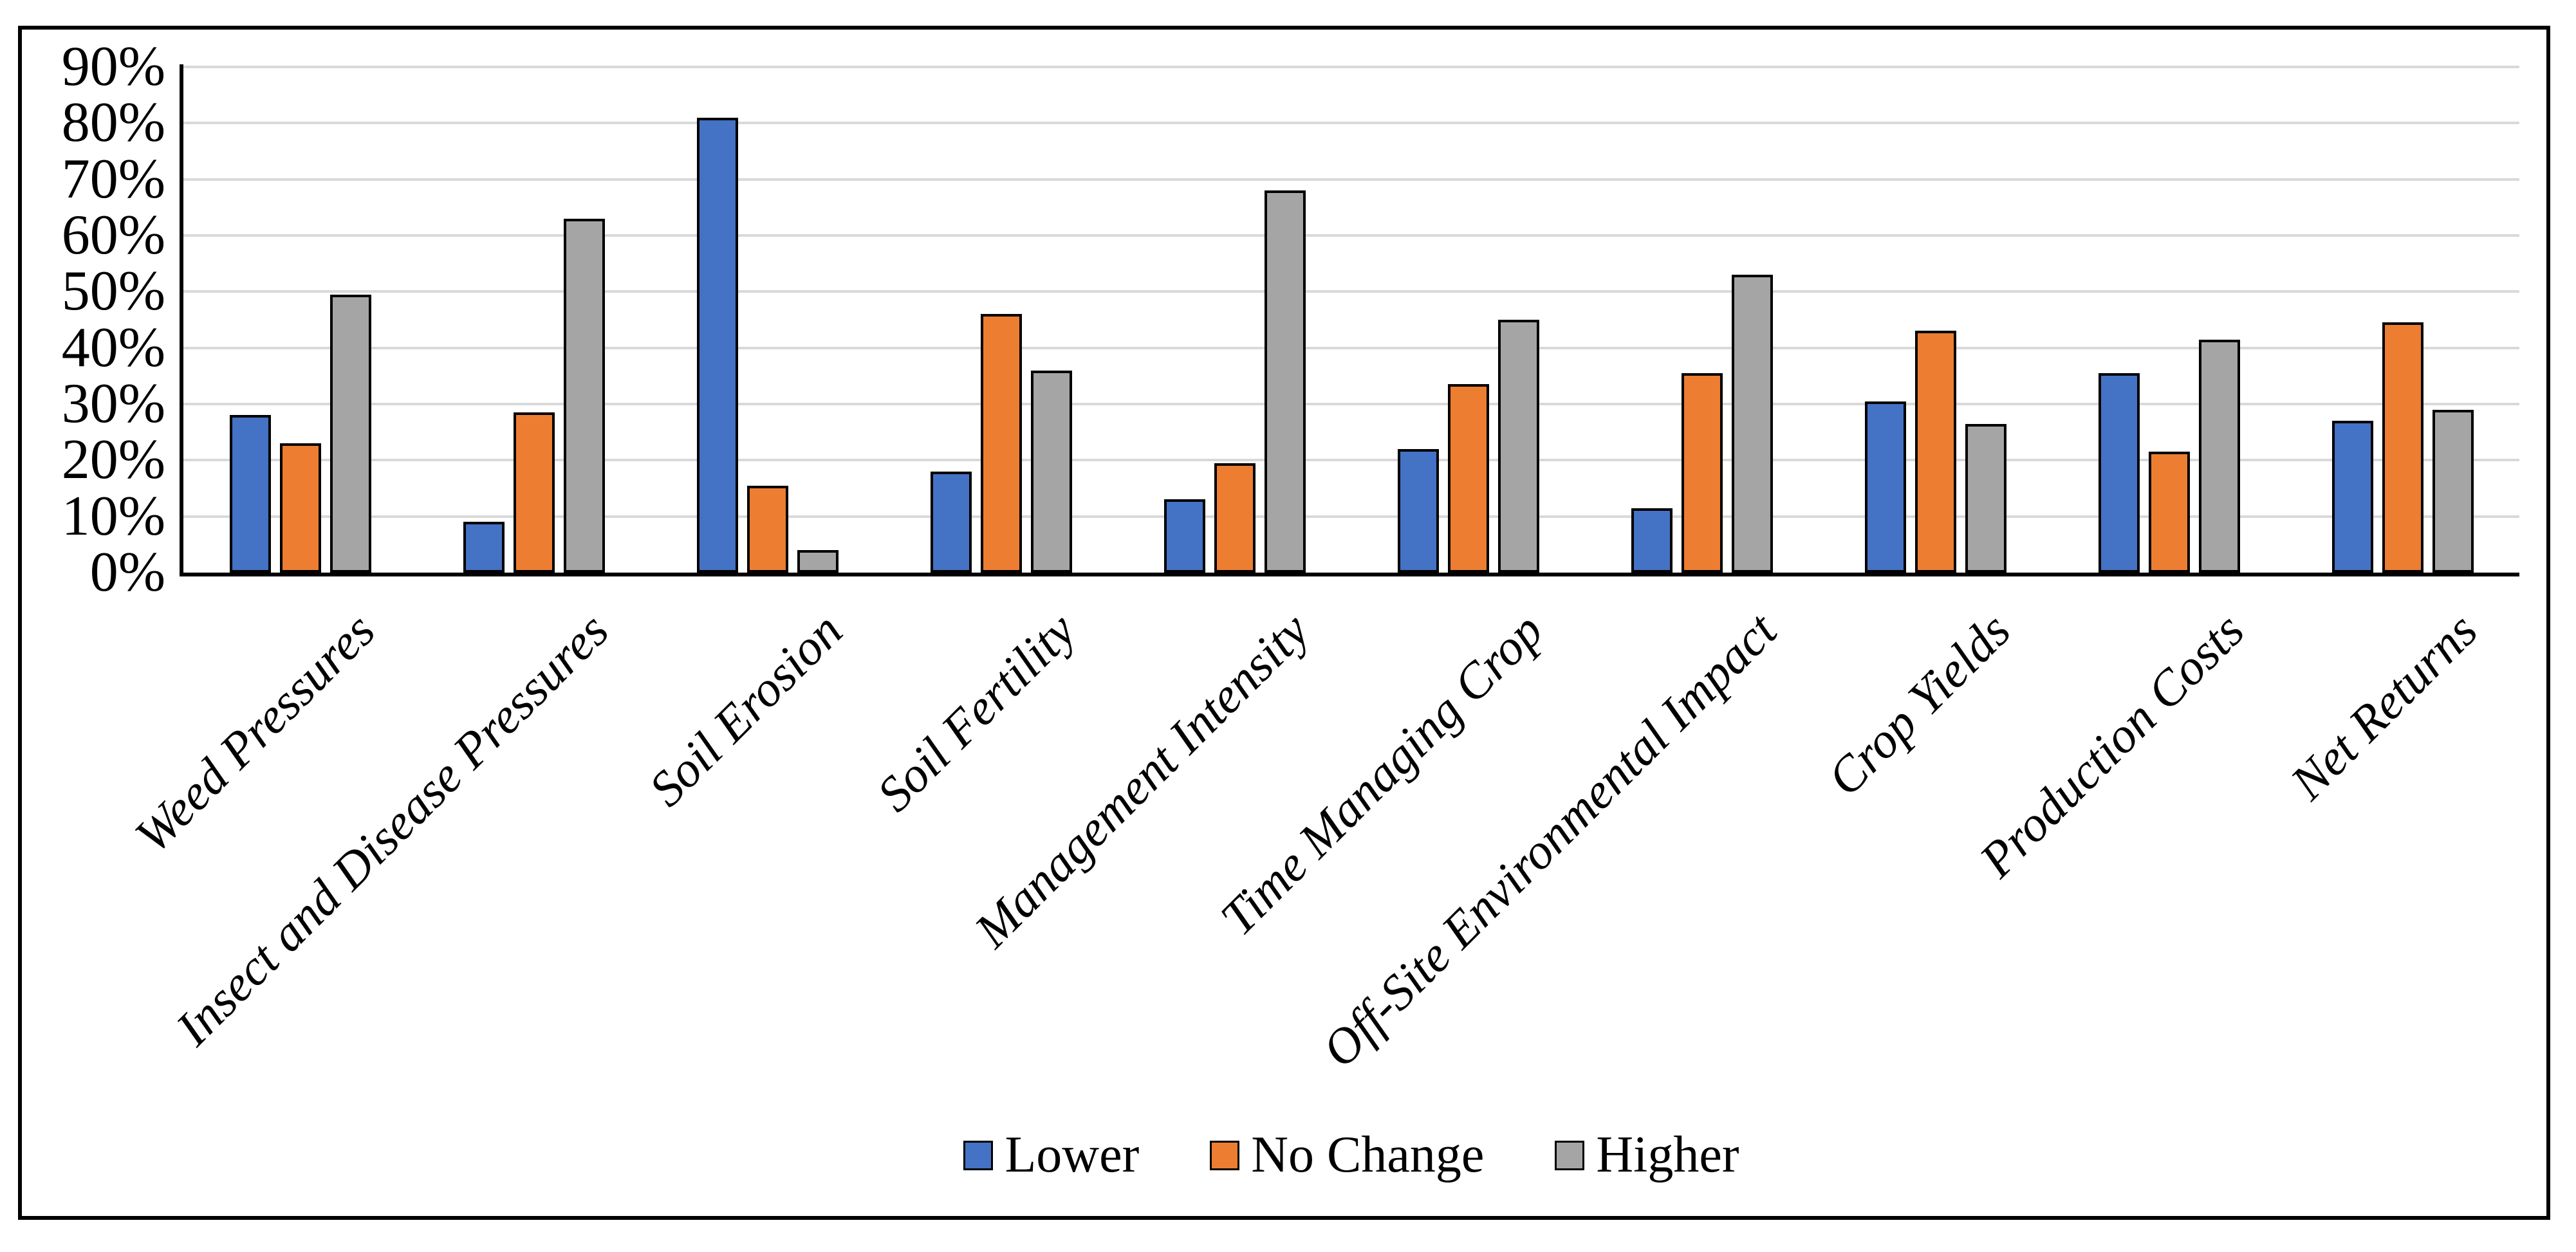 The image size is (2576, 1252). What do you see at coordinates (254, 732) in the screenshot?
I see `x-category-label-text: Weed Pressures` at bounding box center [254, 732].